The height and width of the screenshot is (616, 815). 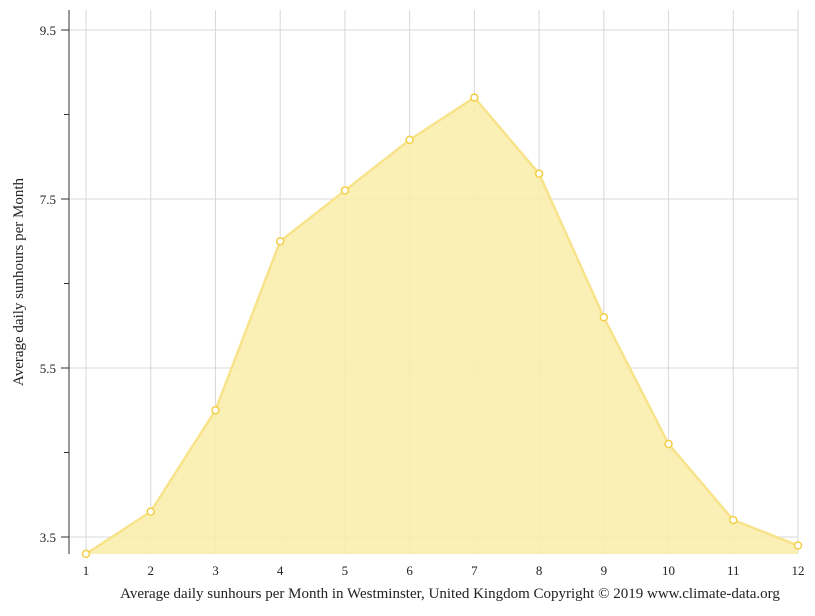 What do you see at coordinates (668, 570) in the screenshot?
I see `x-tick-label: 10` at bounding box center [668, 570].